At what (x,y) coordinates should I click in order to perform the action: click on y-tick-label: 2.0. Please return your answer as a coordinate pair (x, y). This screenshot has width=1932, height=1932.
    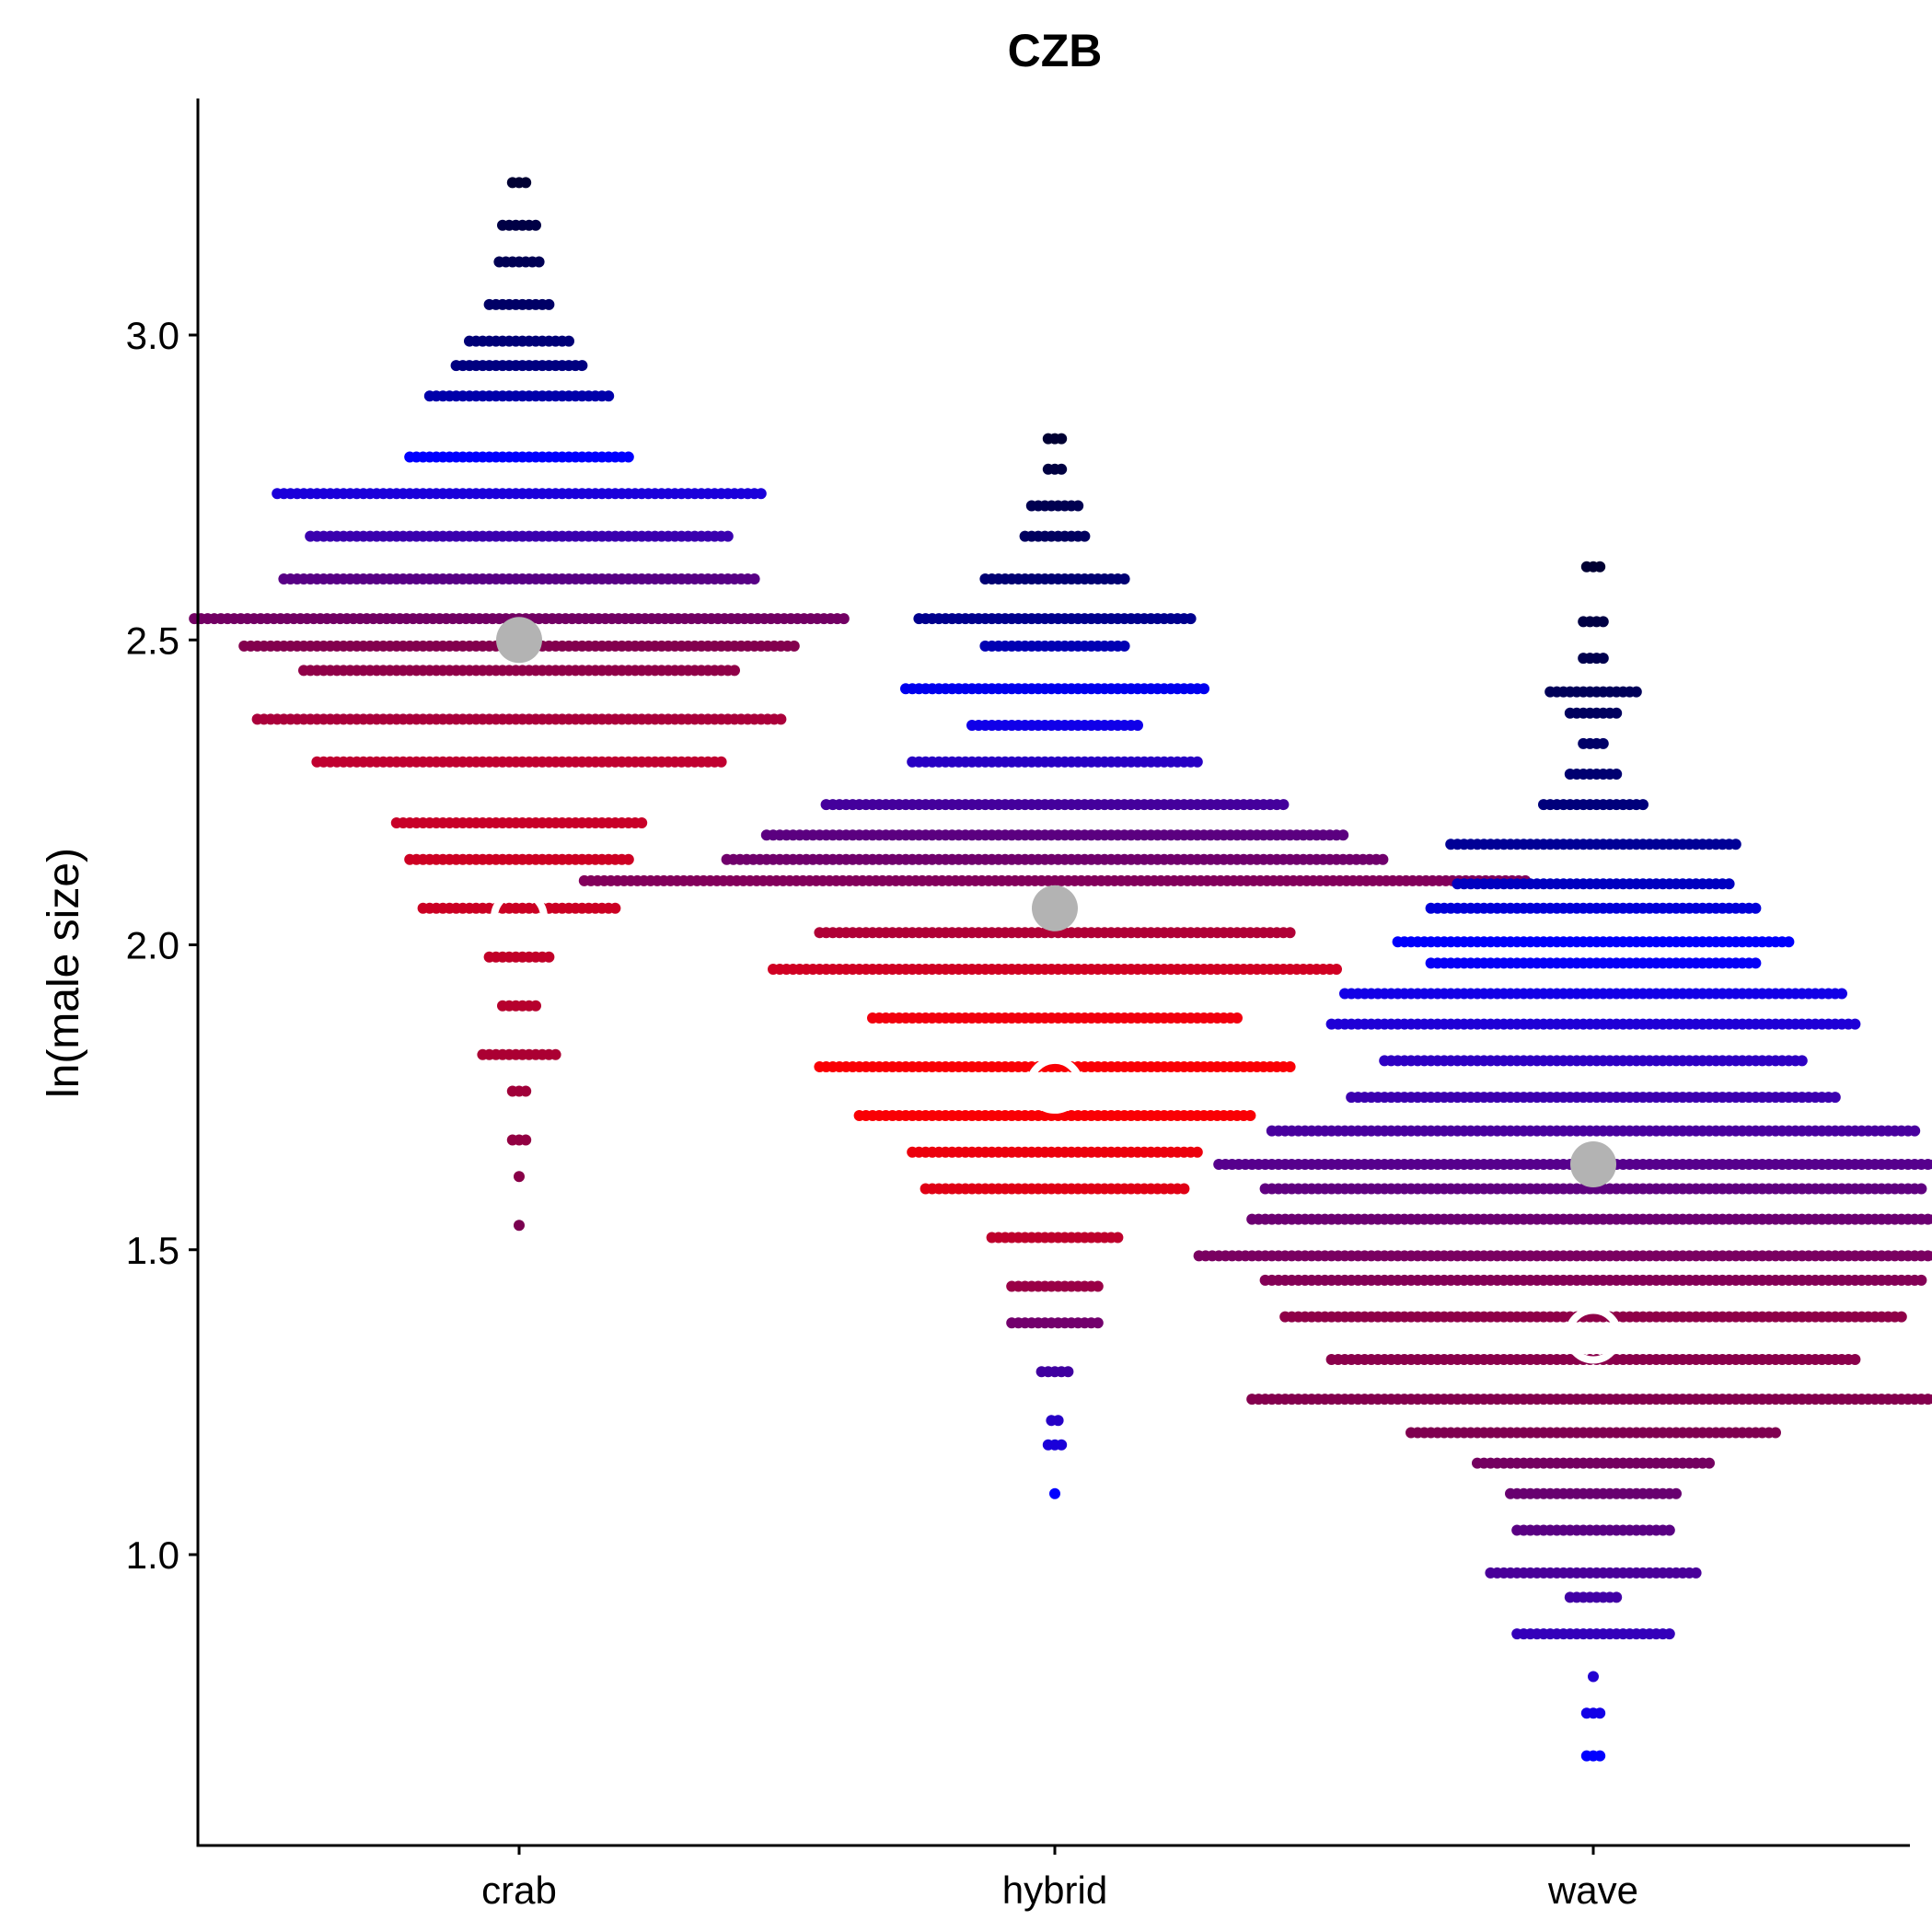
    Looking at the image, I should click on (153, 945).